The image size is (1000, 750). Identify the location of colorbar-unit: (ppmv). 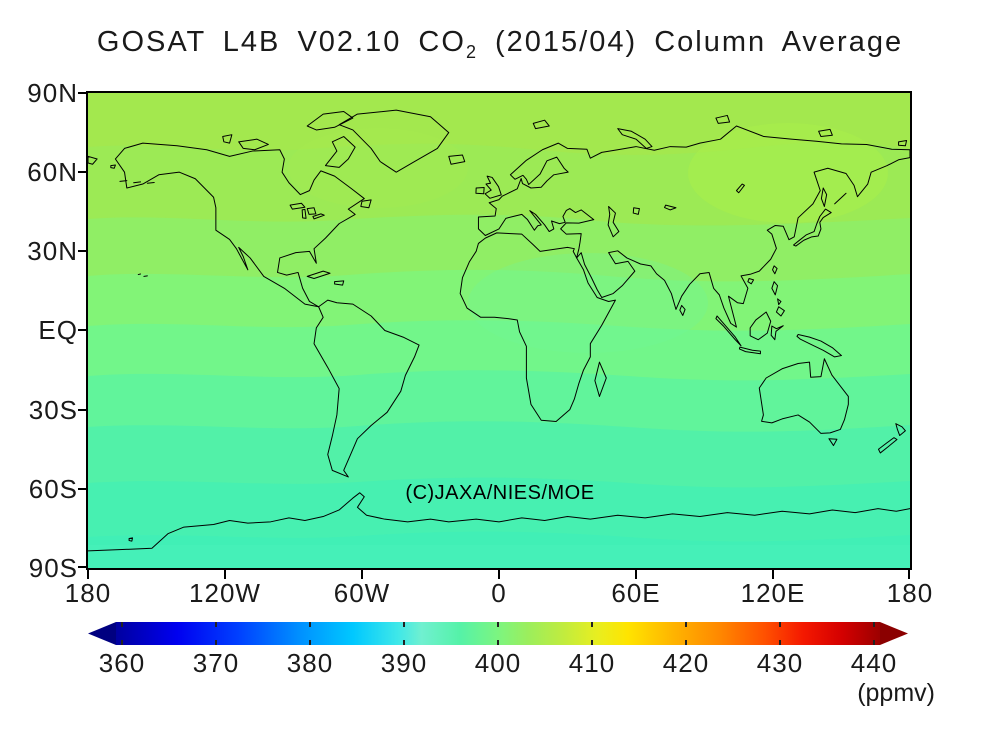
(896, 693).